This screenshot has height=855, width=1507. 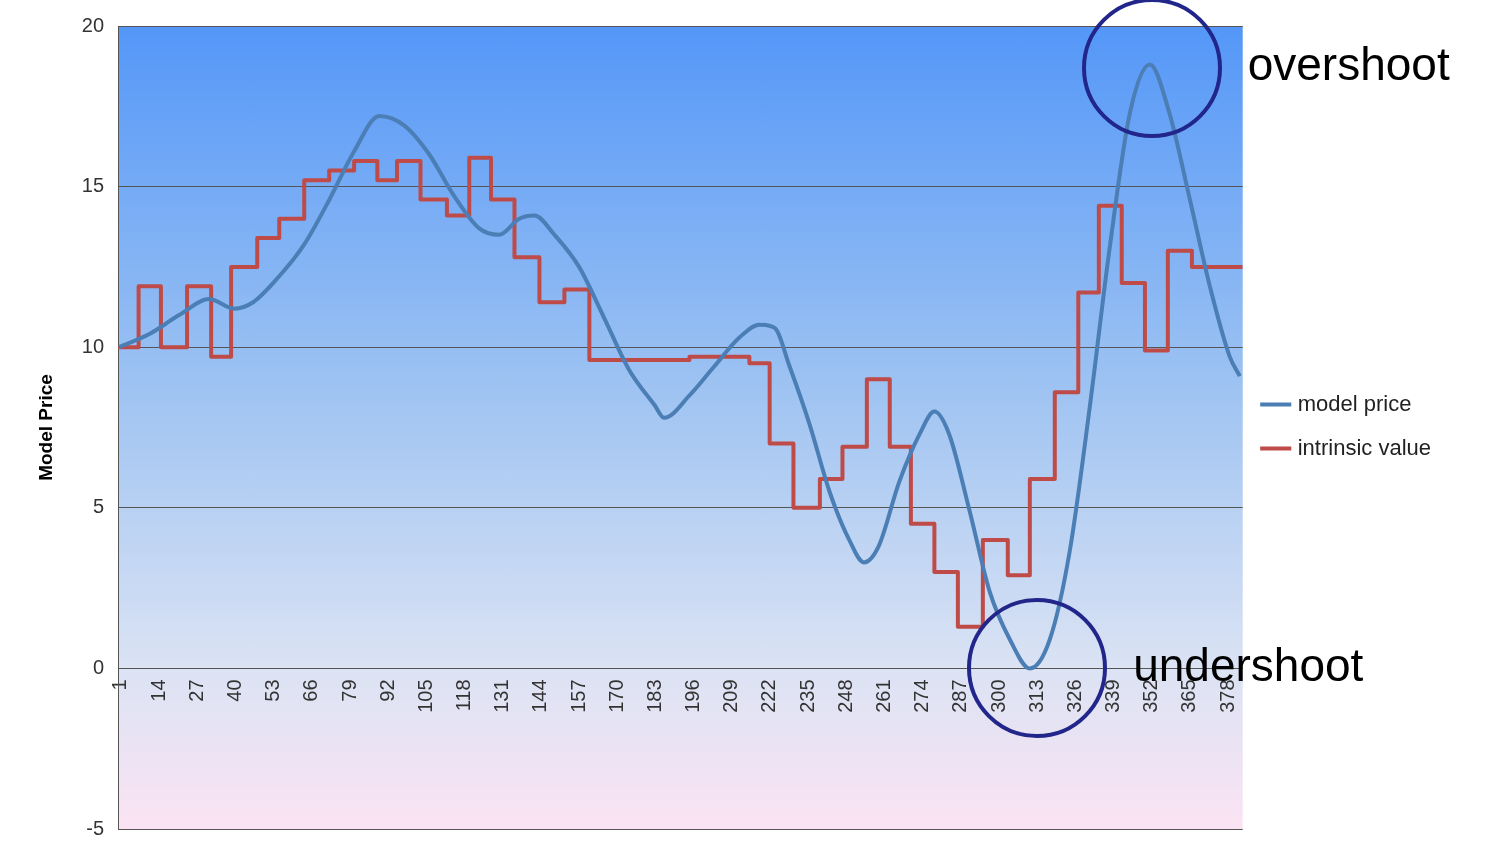 I want to click on x-tick-label: 261, so click(x=882, y=696).